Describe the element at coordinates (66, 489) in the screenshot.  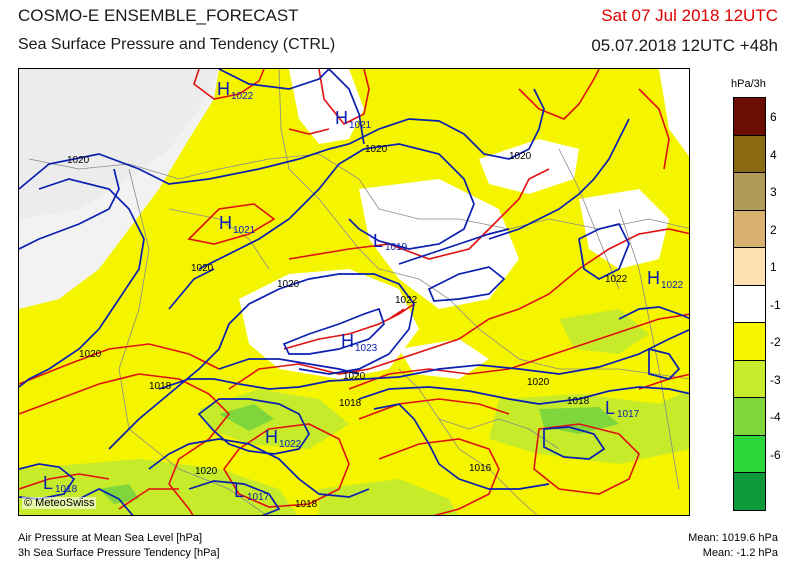
I see `pressure-center-value: 1018` at that location.